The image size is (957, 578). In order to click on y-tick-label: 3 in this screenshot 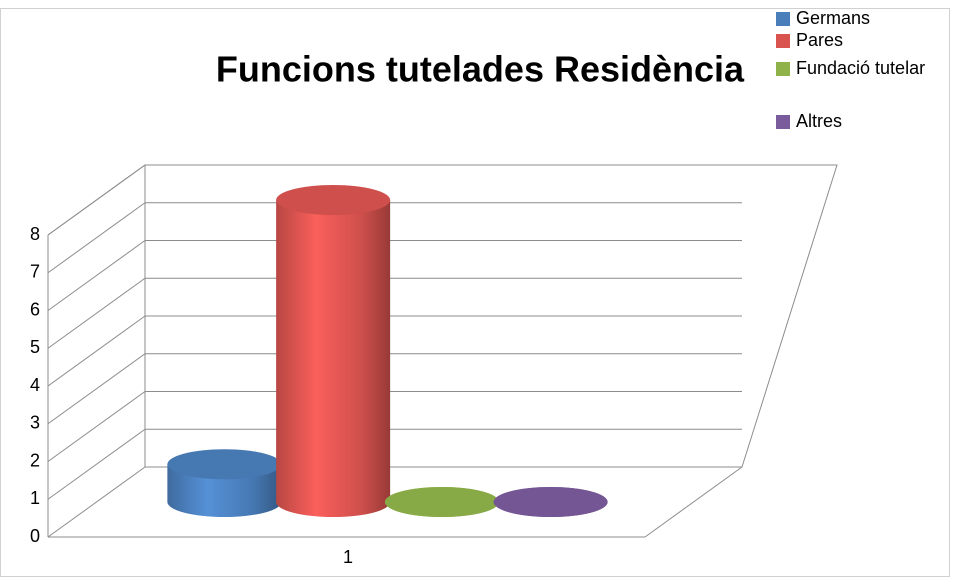, I will do `click(35, 423)`.